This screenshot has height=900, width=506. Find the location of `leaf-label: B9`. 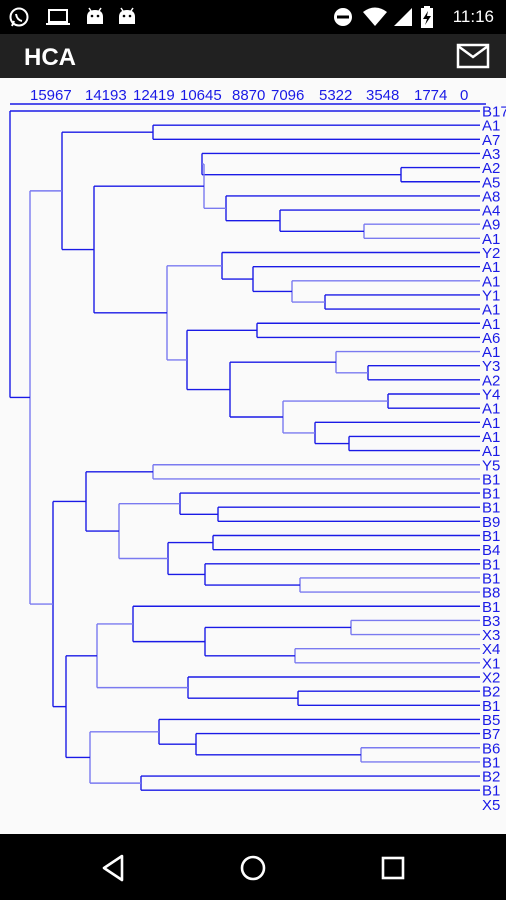

leaf-label: B9 is located at coordinates (491, 522).